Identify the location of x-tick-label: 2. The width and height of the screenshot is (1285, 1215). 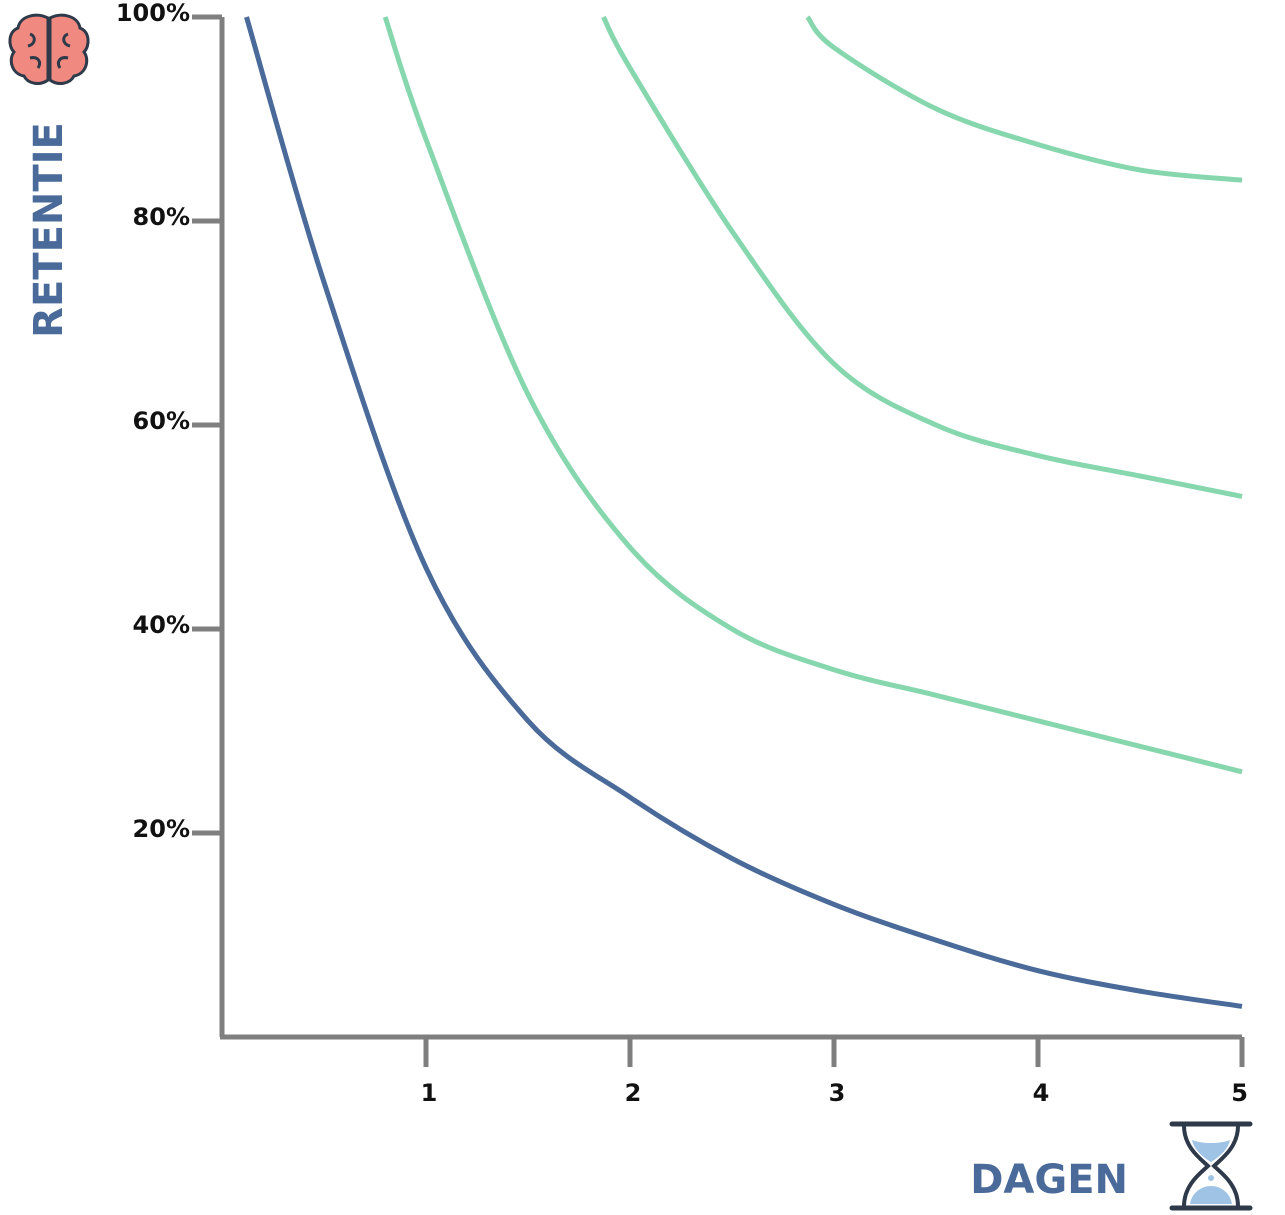
(633, 1093).